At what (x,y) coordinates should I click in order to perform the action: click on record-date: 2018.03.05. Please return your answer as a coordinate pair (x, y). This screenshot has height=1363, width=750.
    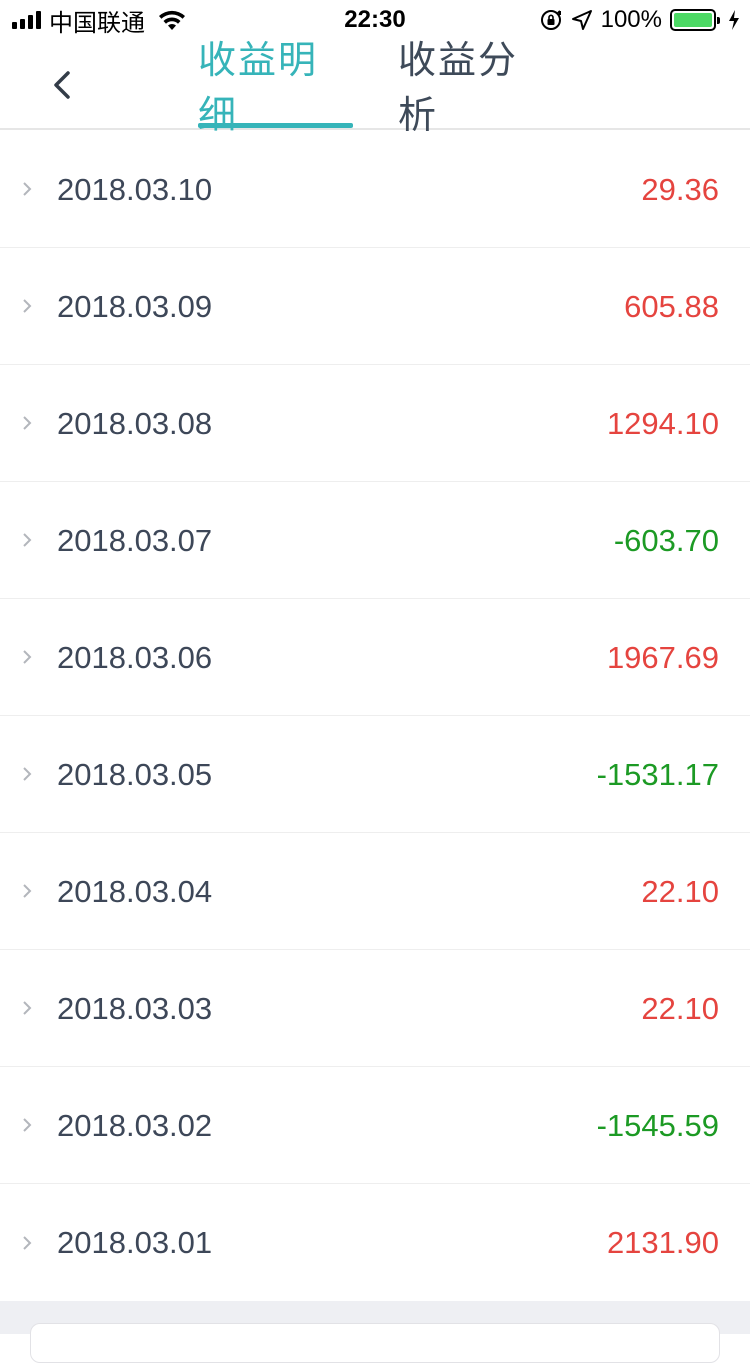
    Looking at the image, I should click on (135, 774).